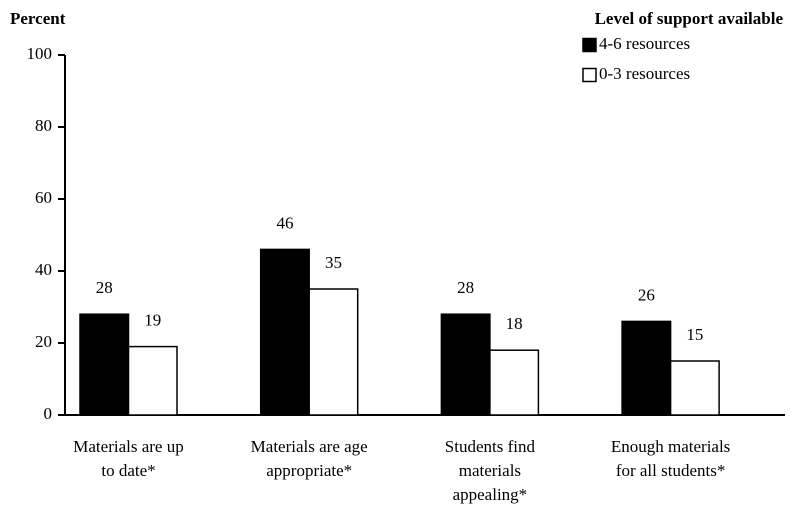 The width and height of the screenshot is (791, 515). What do you see at coordinates (689, 18) in the screenshot?
I see `legend-title: Level of support available` at bounding box center [689, 18].